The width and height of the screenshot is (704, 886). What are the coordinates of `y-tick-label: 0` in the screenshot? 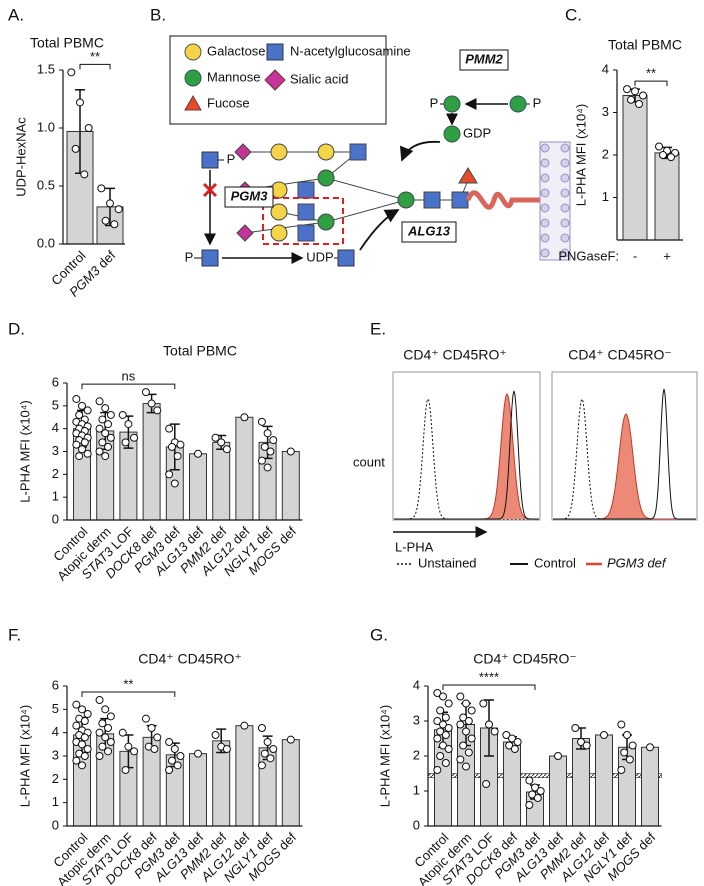 It's located at (55, 518).